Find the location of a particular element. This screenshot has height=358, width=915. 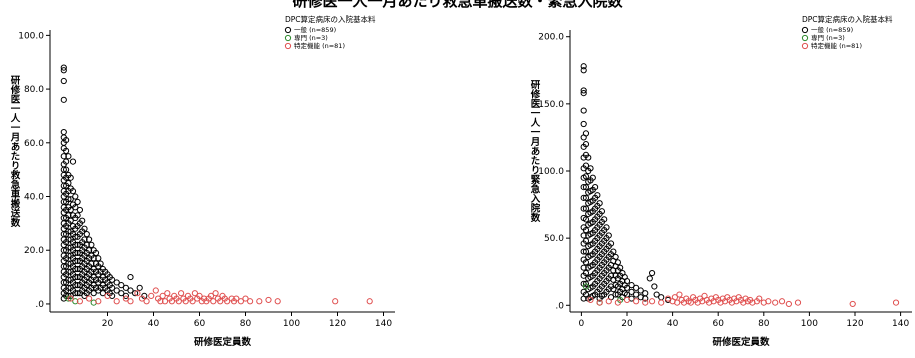

left-y-axis-title: 研修医一人一月あたり救急車搬送数 is located at coordinates (15, 151).